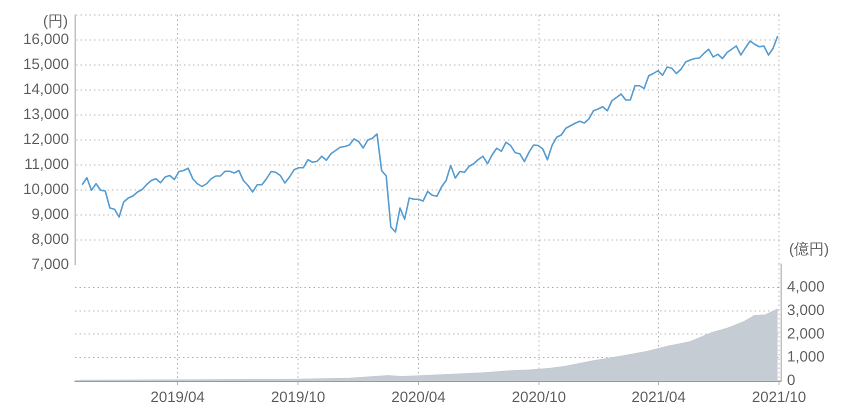  Describe the element at coordinates (46, 89) in the screenshot. I see `y-tick-label: 14,000` at that location.